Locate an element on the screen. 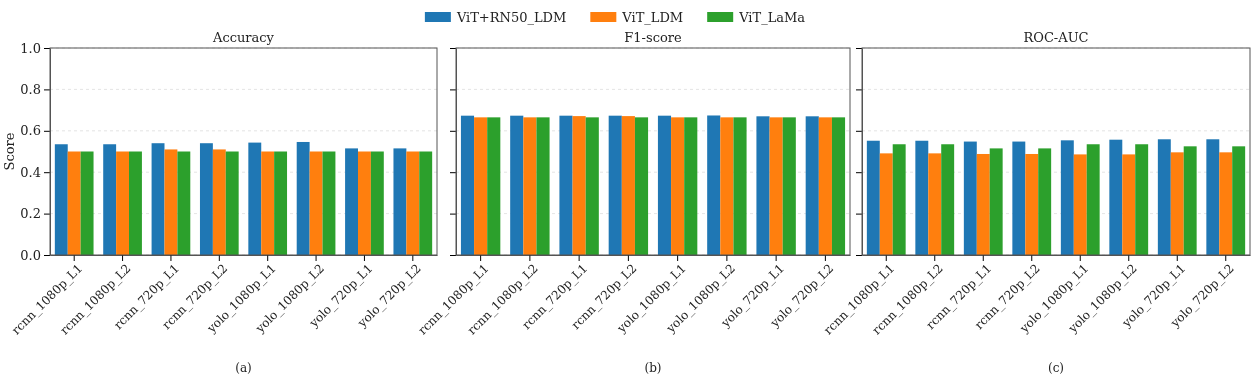 Image resolution: width=1254 pixels, height=382 pixels. y-tick-label: 0.8 is located at coordinates (30, 90).